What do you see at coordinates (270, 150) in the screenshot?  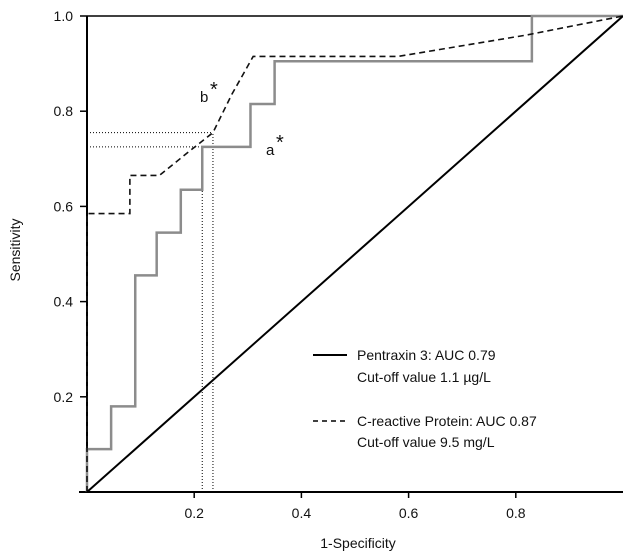 I see `annotation-a-letter: a` at bounding box center [270, 150].